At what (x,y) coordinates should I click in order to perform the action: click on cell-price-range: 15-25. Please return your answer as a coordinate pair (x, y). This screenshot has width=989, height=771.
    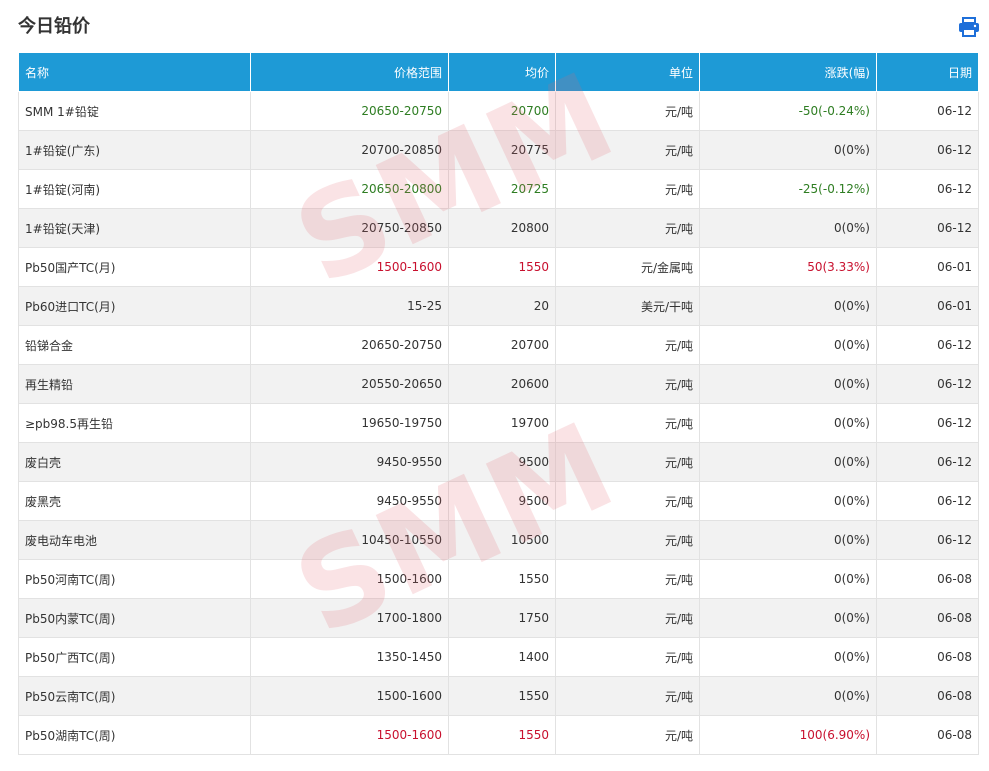
    Looking at the image, I should click on (349, 306).